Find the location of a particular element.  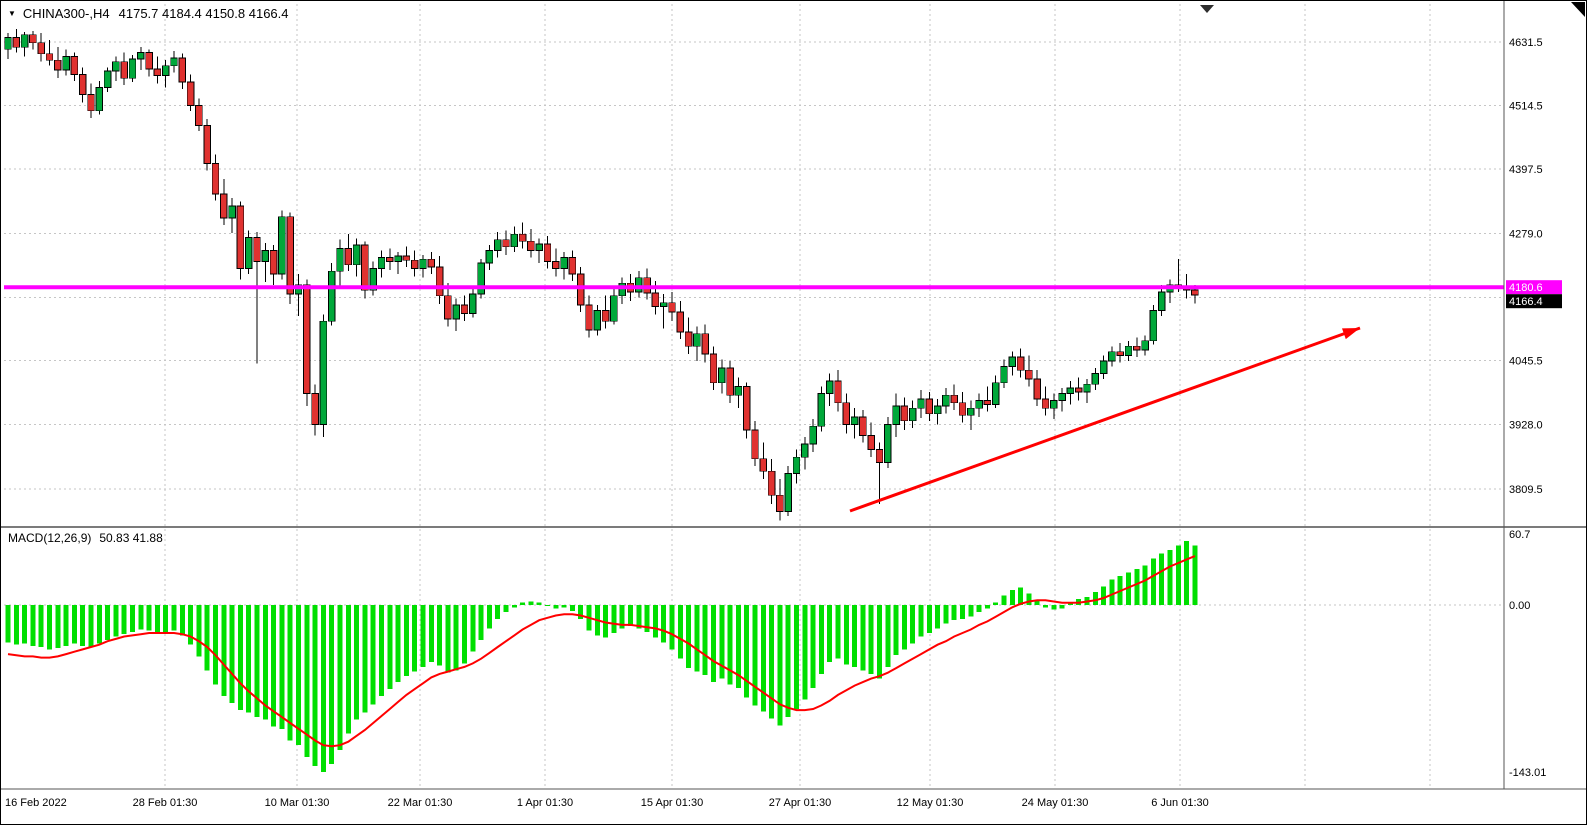

one-click-trading-toggle: ▼ is located at coordinates (12, 13).